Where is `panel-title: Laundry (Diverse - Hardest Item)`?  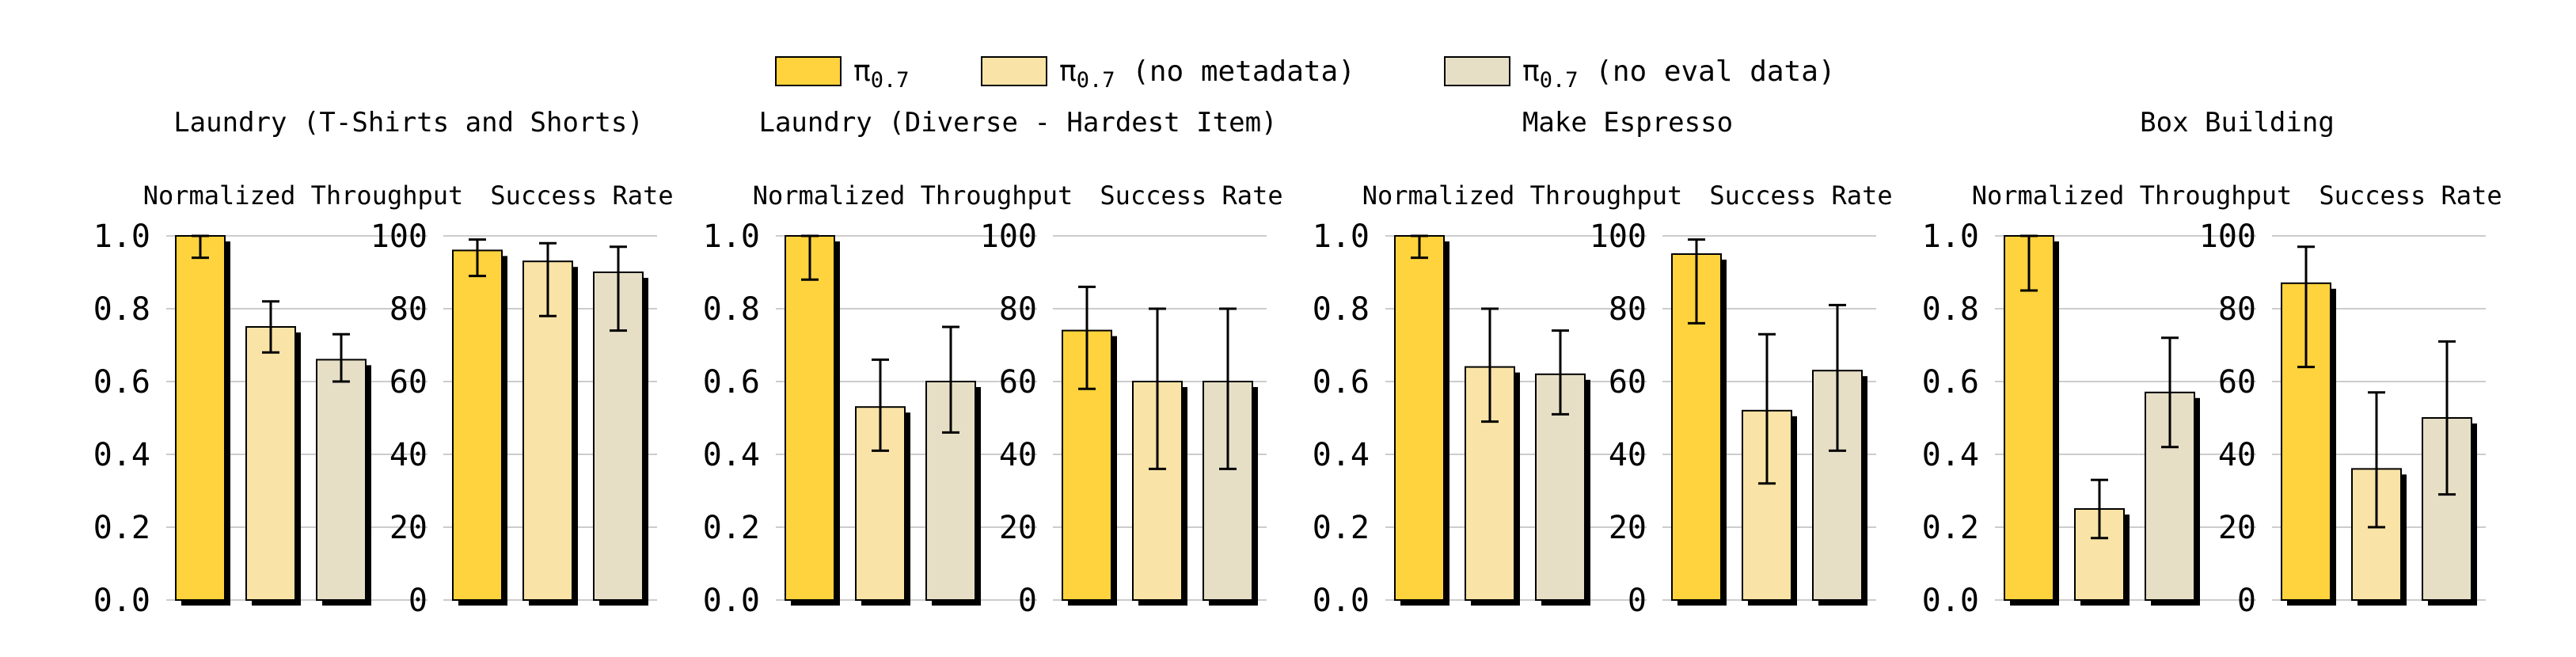
panel-title: Laundry (Diverse - Hardest Item) is located at coordinates (1017, 123).